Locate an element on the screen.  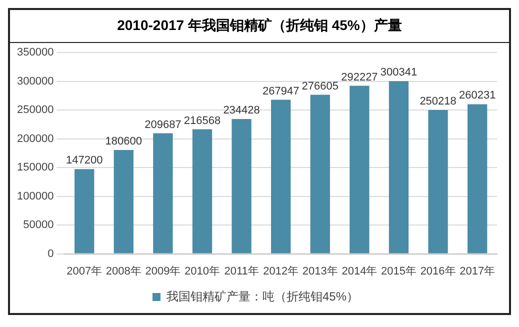
y-tick-label: 250000 is located at coordinates (35, 110).